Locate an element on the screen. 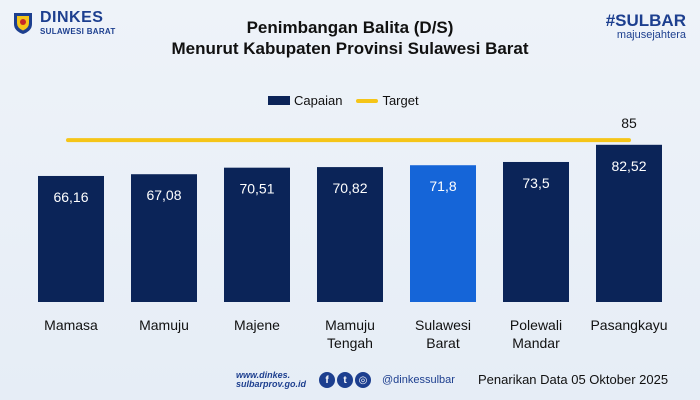 This screenshot has width=700, height=400. brand-subtitle: SULAWESI BARAT is located at coordinates (78, 31).